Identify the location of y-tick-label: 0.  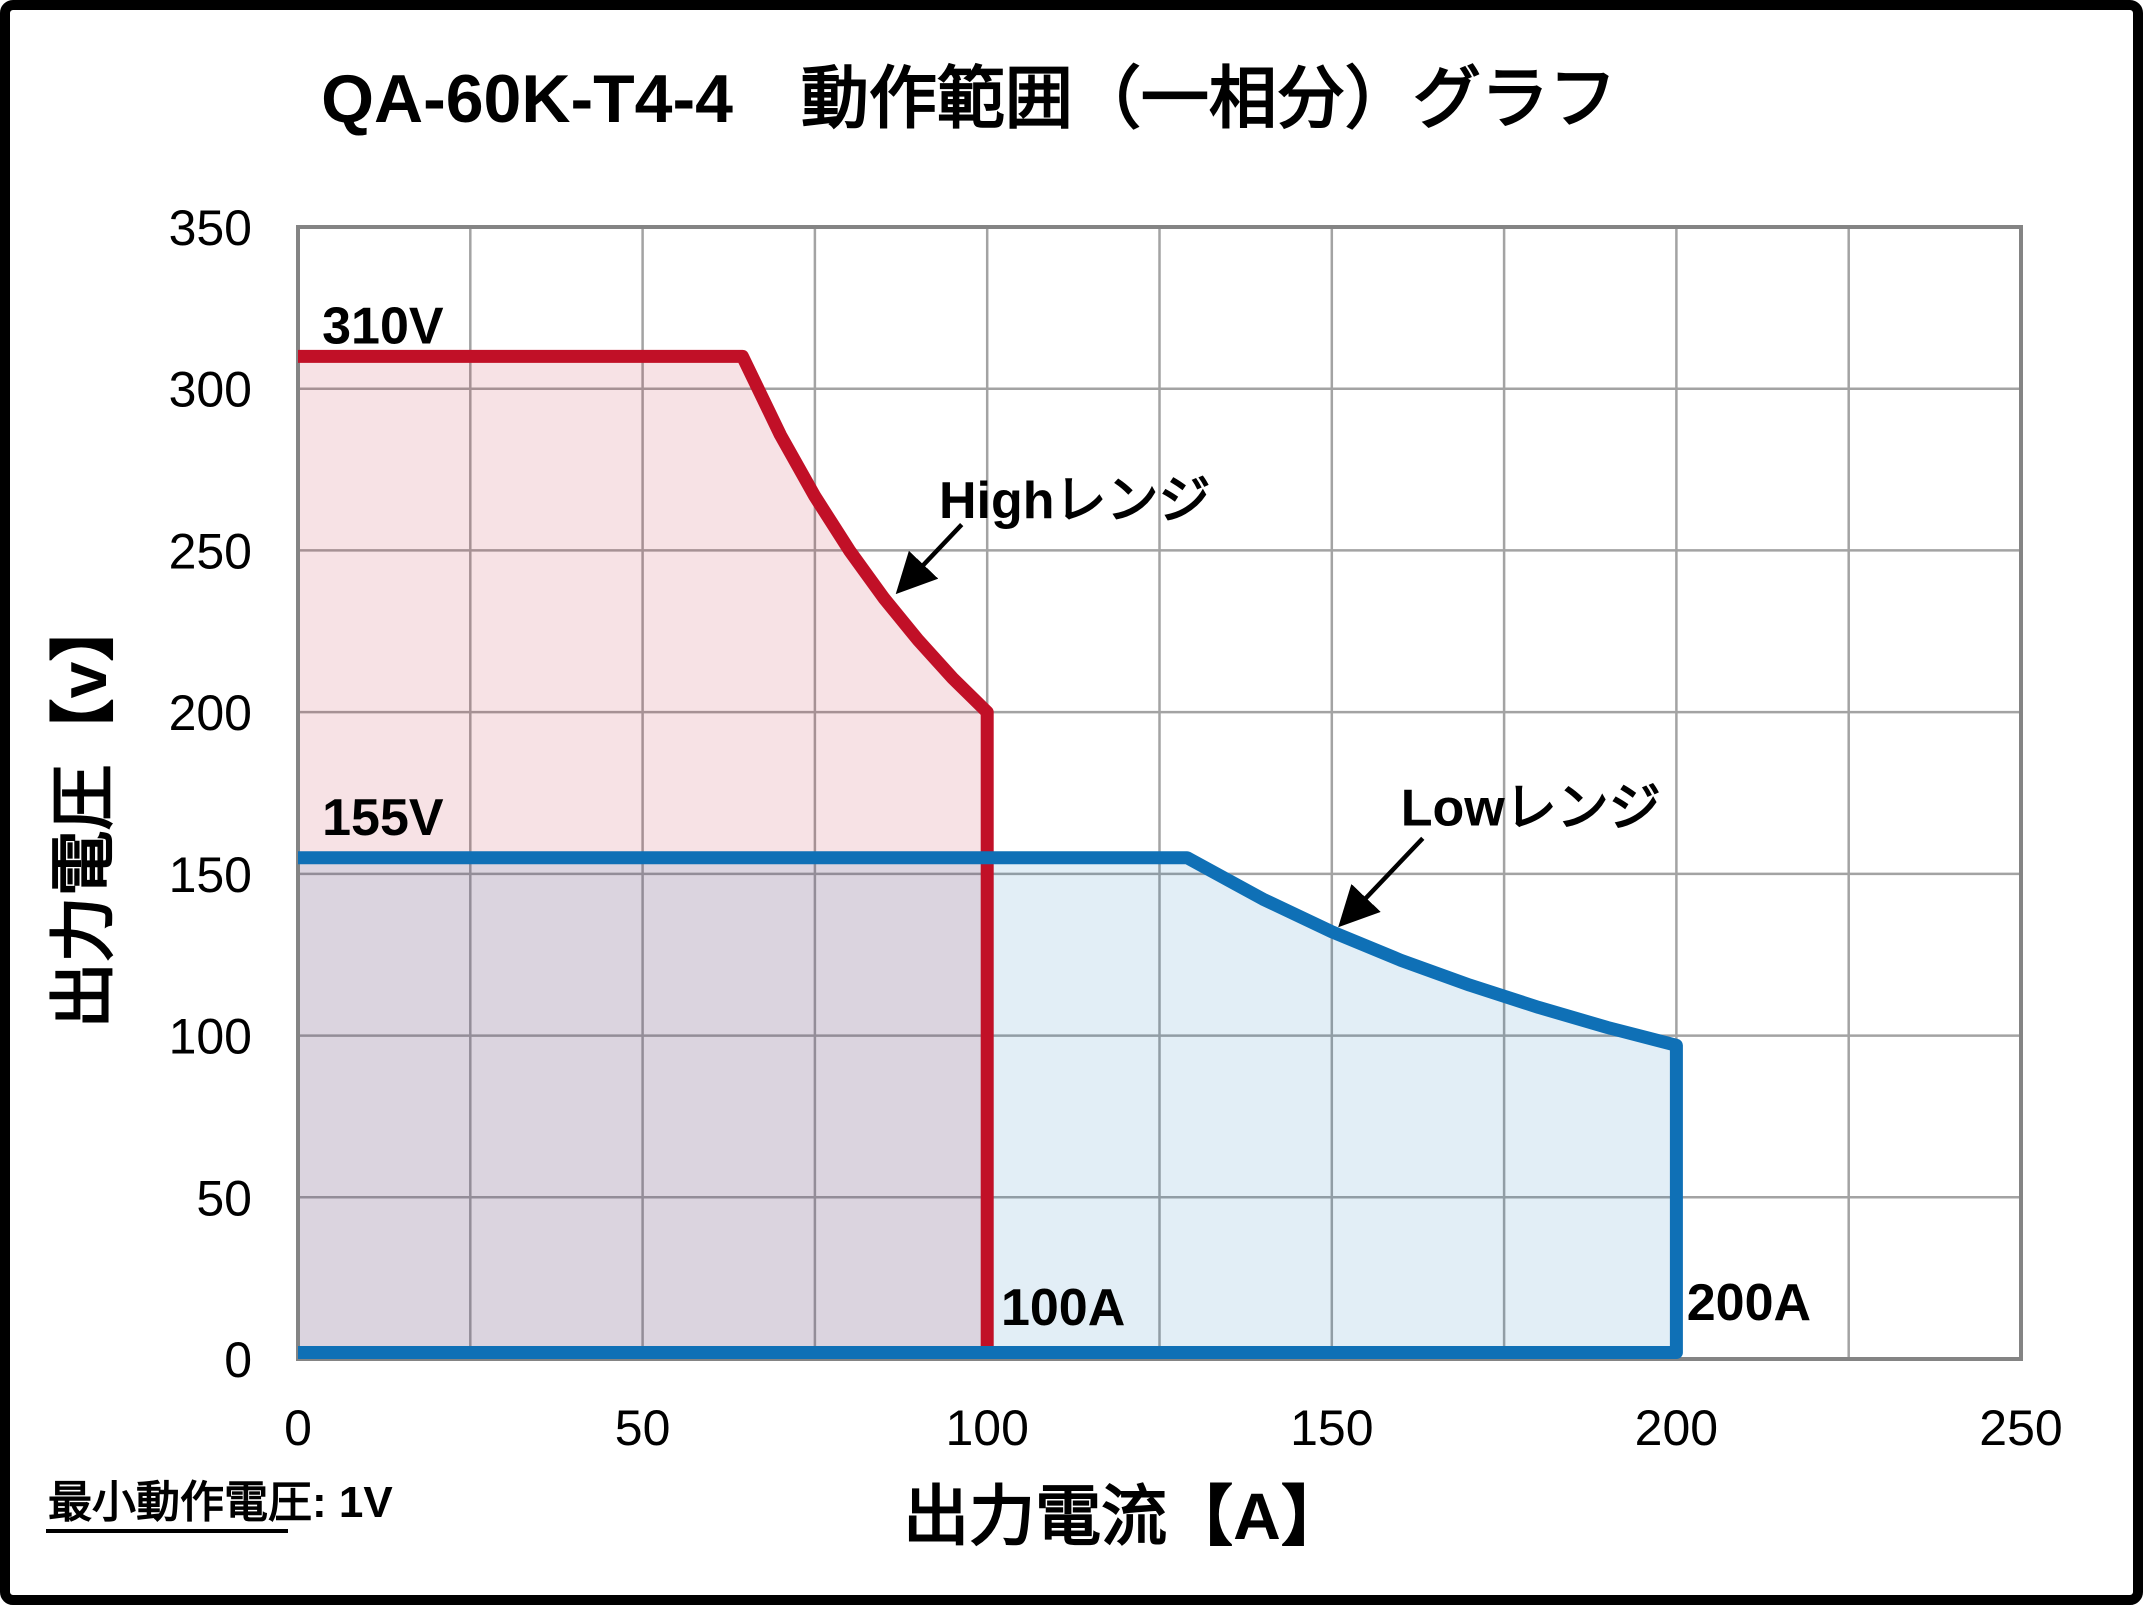
(238, 1360).